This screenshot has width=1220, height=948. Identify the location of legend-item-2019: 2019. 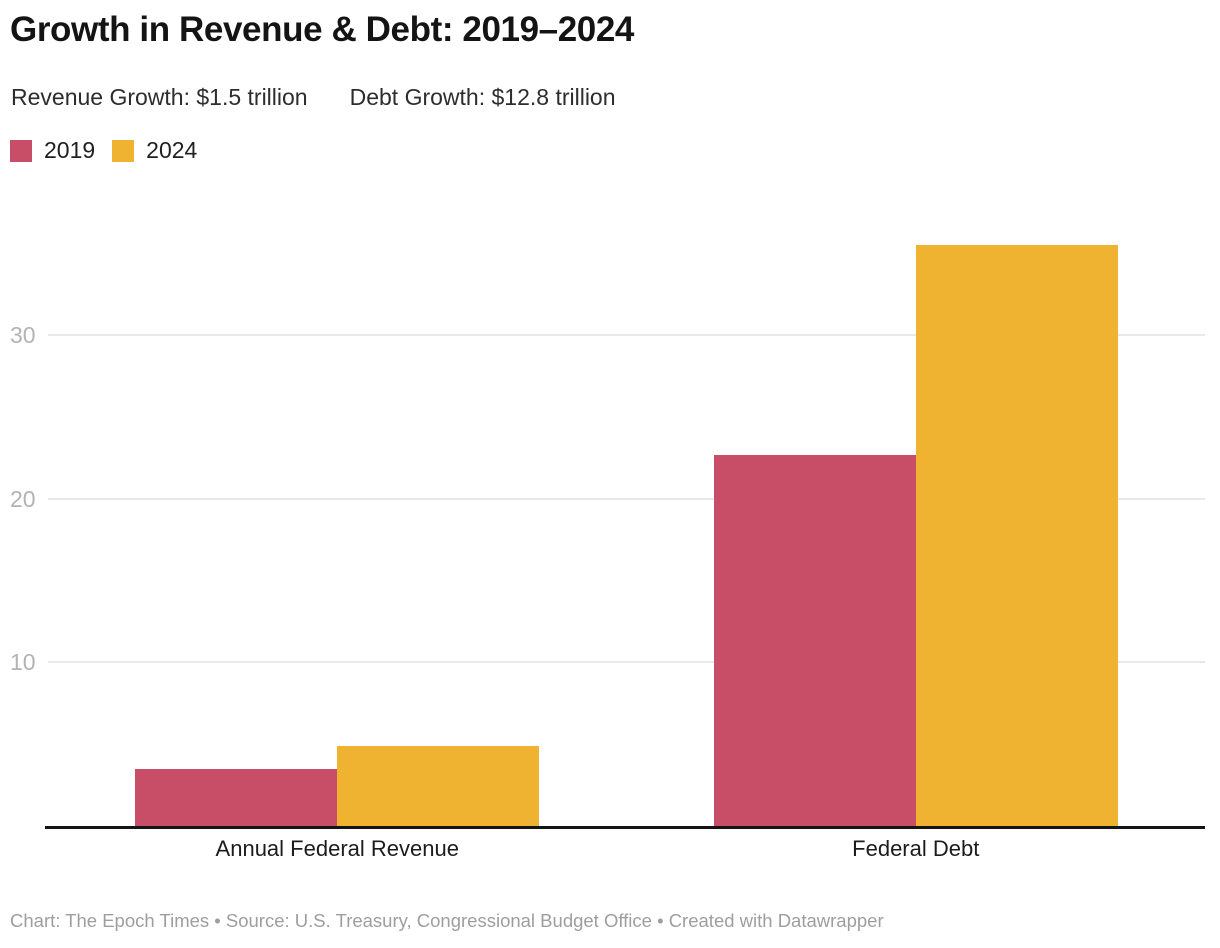
(52, 150).